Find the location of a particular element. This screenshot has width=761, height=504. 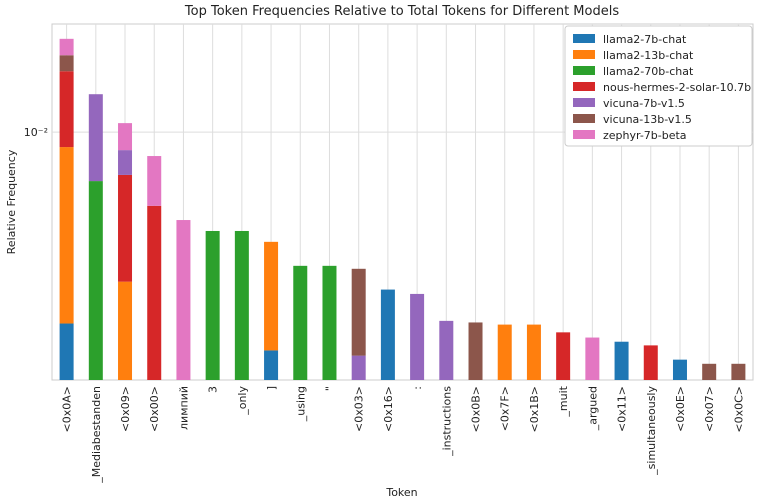

legend-label: vicuna-13b-v1.5 is located at coordinates (647, 119).